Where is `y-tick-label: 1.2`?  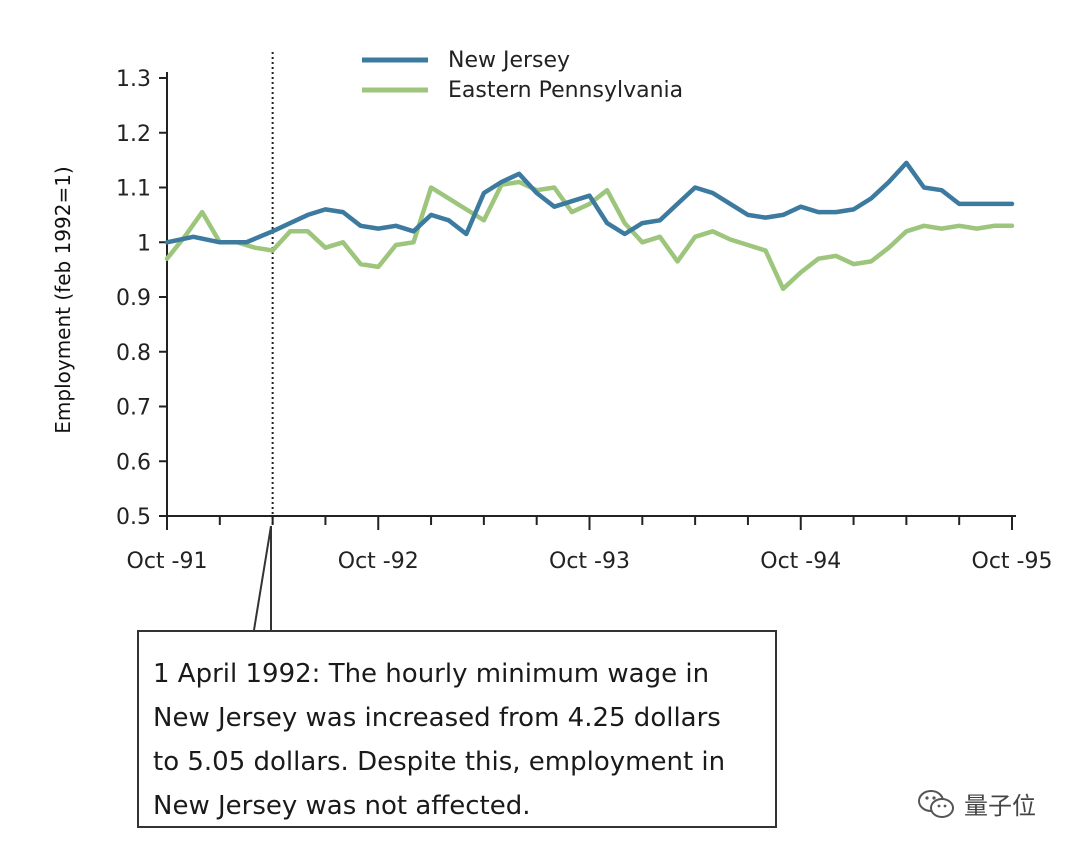 y-tick-label: 1.2 is located at coordinates (133, 134).